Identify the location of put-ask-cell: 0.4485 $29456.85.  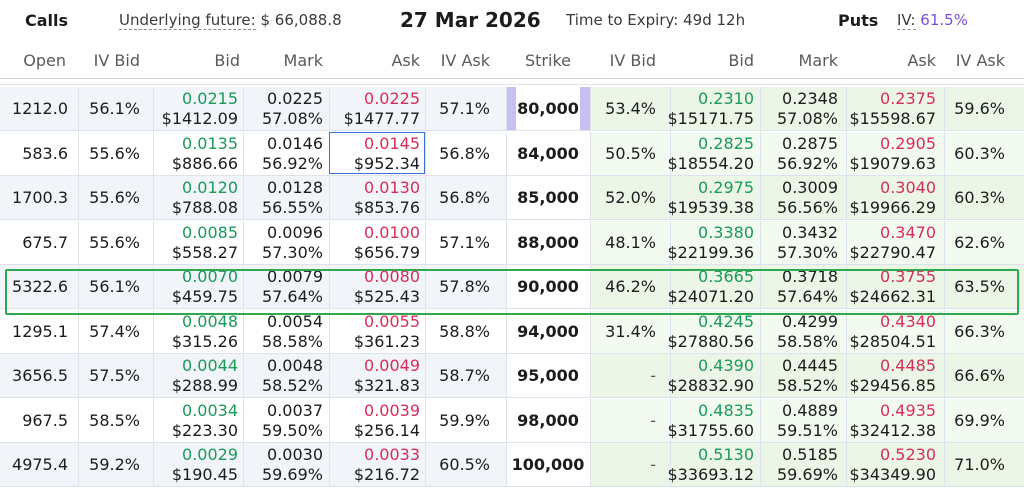
(891, 376).